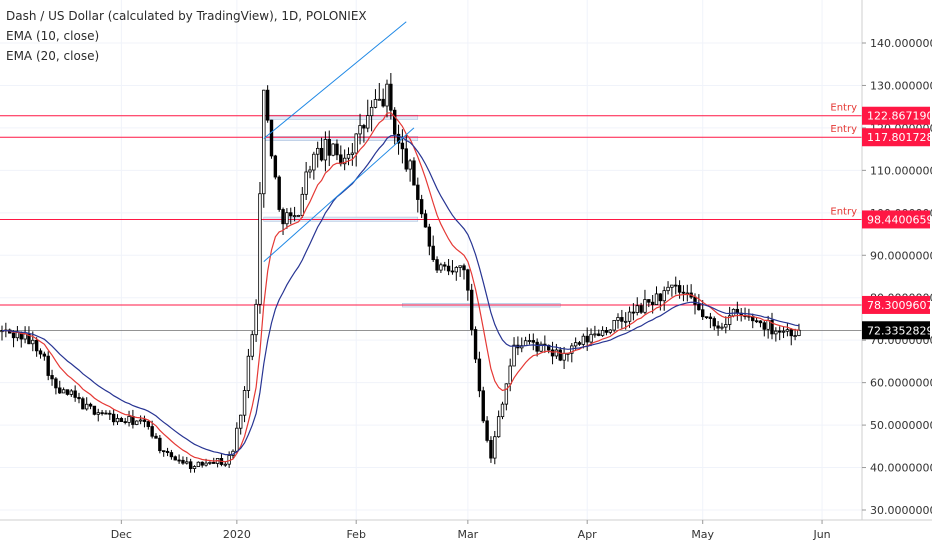 The height and width of the screenshot is (550, 932). Describe the element at coordinates (901, 383) in the screenshot. I see `y-tick-label: 60.00000000` at that location.